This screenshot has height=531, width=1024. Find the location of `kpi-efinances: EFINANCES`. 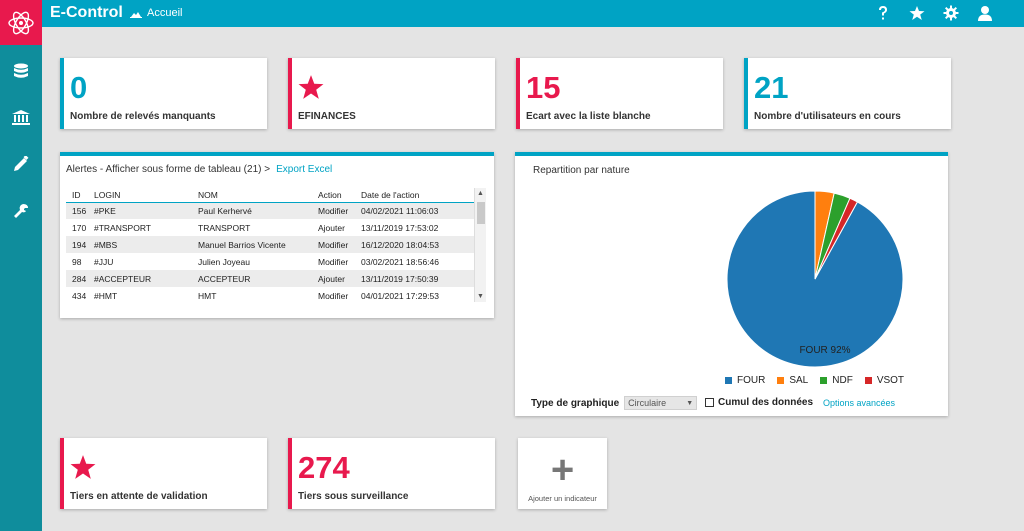

kpi-efinances: EFINANCES is located at coordinates (391, 93).